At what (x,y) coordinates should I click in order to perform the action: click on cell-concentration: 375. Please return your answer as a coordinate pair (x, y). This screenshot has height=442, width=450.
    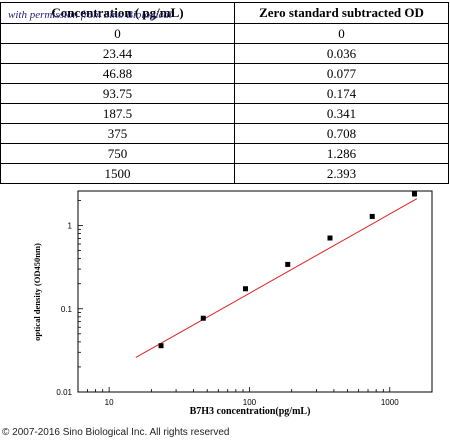
    Looking at the image, I should click on (117, 133).